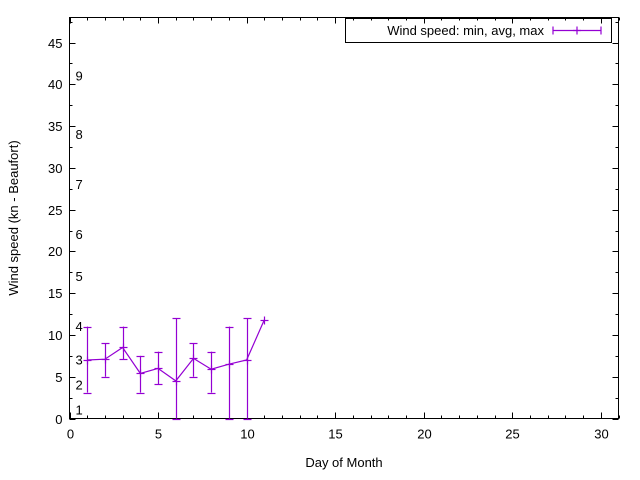 The image size is (640, 480). Describe the element at coordinates (79, 276) in the screenshot. I see `beaufort-label-5: 5` at that location.